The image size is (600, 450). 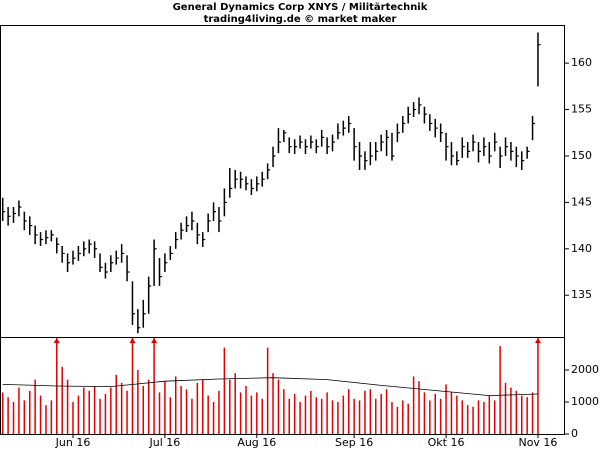 I want to click on y-tick-label: 155, so click(x=581, y=109).